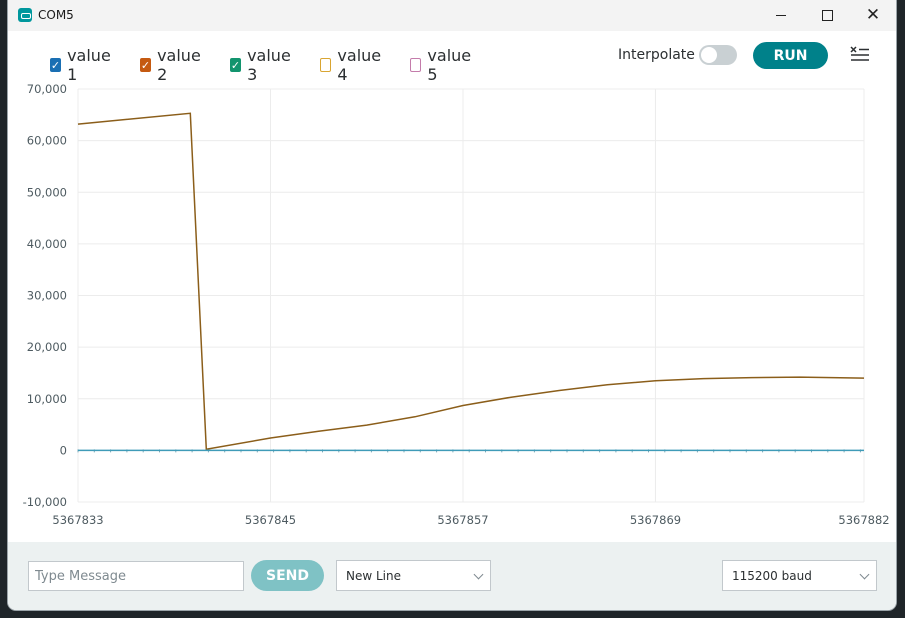  I want to click on interpolate-label: Interpolate, so click(656, 55).